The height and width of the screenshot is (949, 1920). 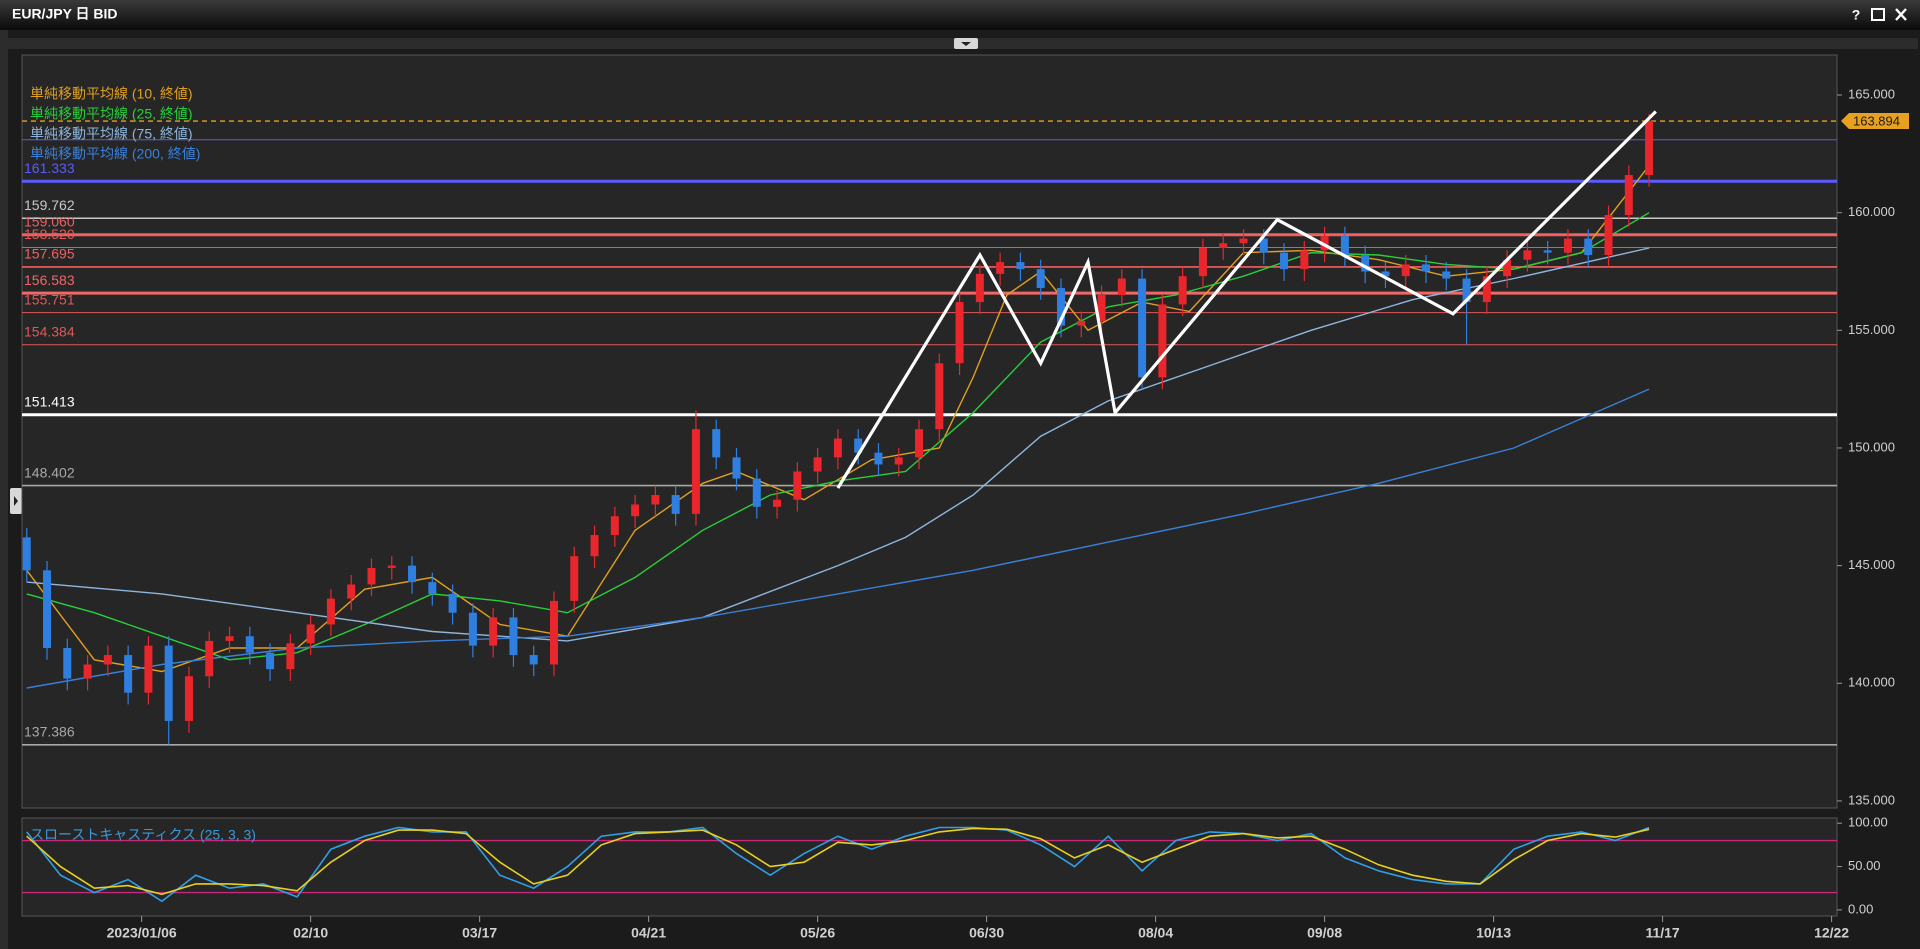 What do you see at coordinates (1831, 933) in the screenshot?
I see `x-tick-label: 12/22` at bounding box center [1831, 933].